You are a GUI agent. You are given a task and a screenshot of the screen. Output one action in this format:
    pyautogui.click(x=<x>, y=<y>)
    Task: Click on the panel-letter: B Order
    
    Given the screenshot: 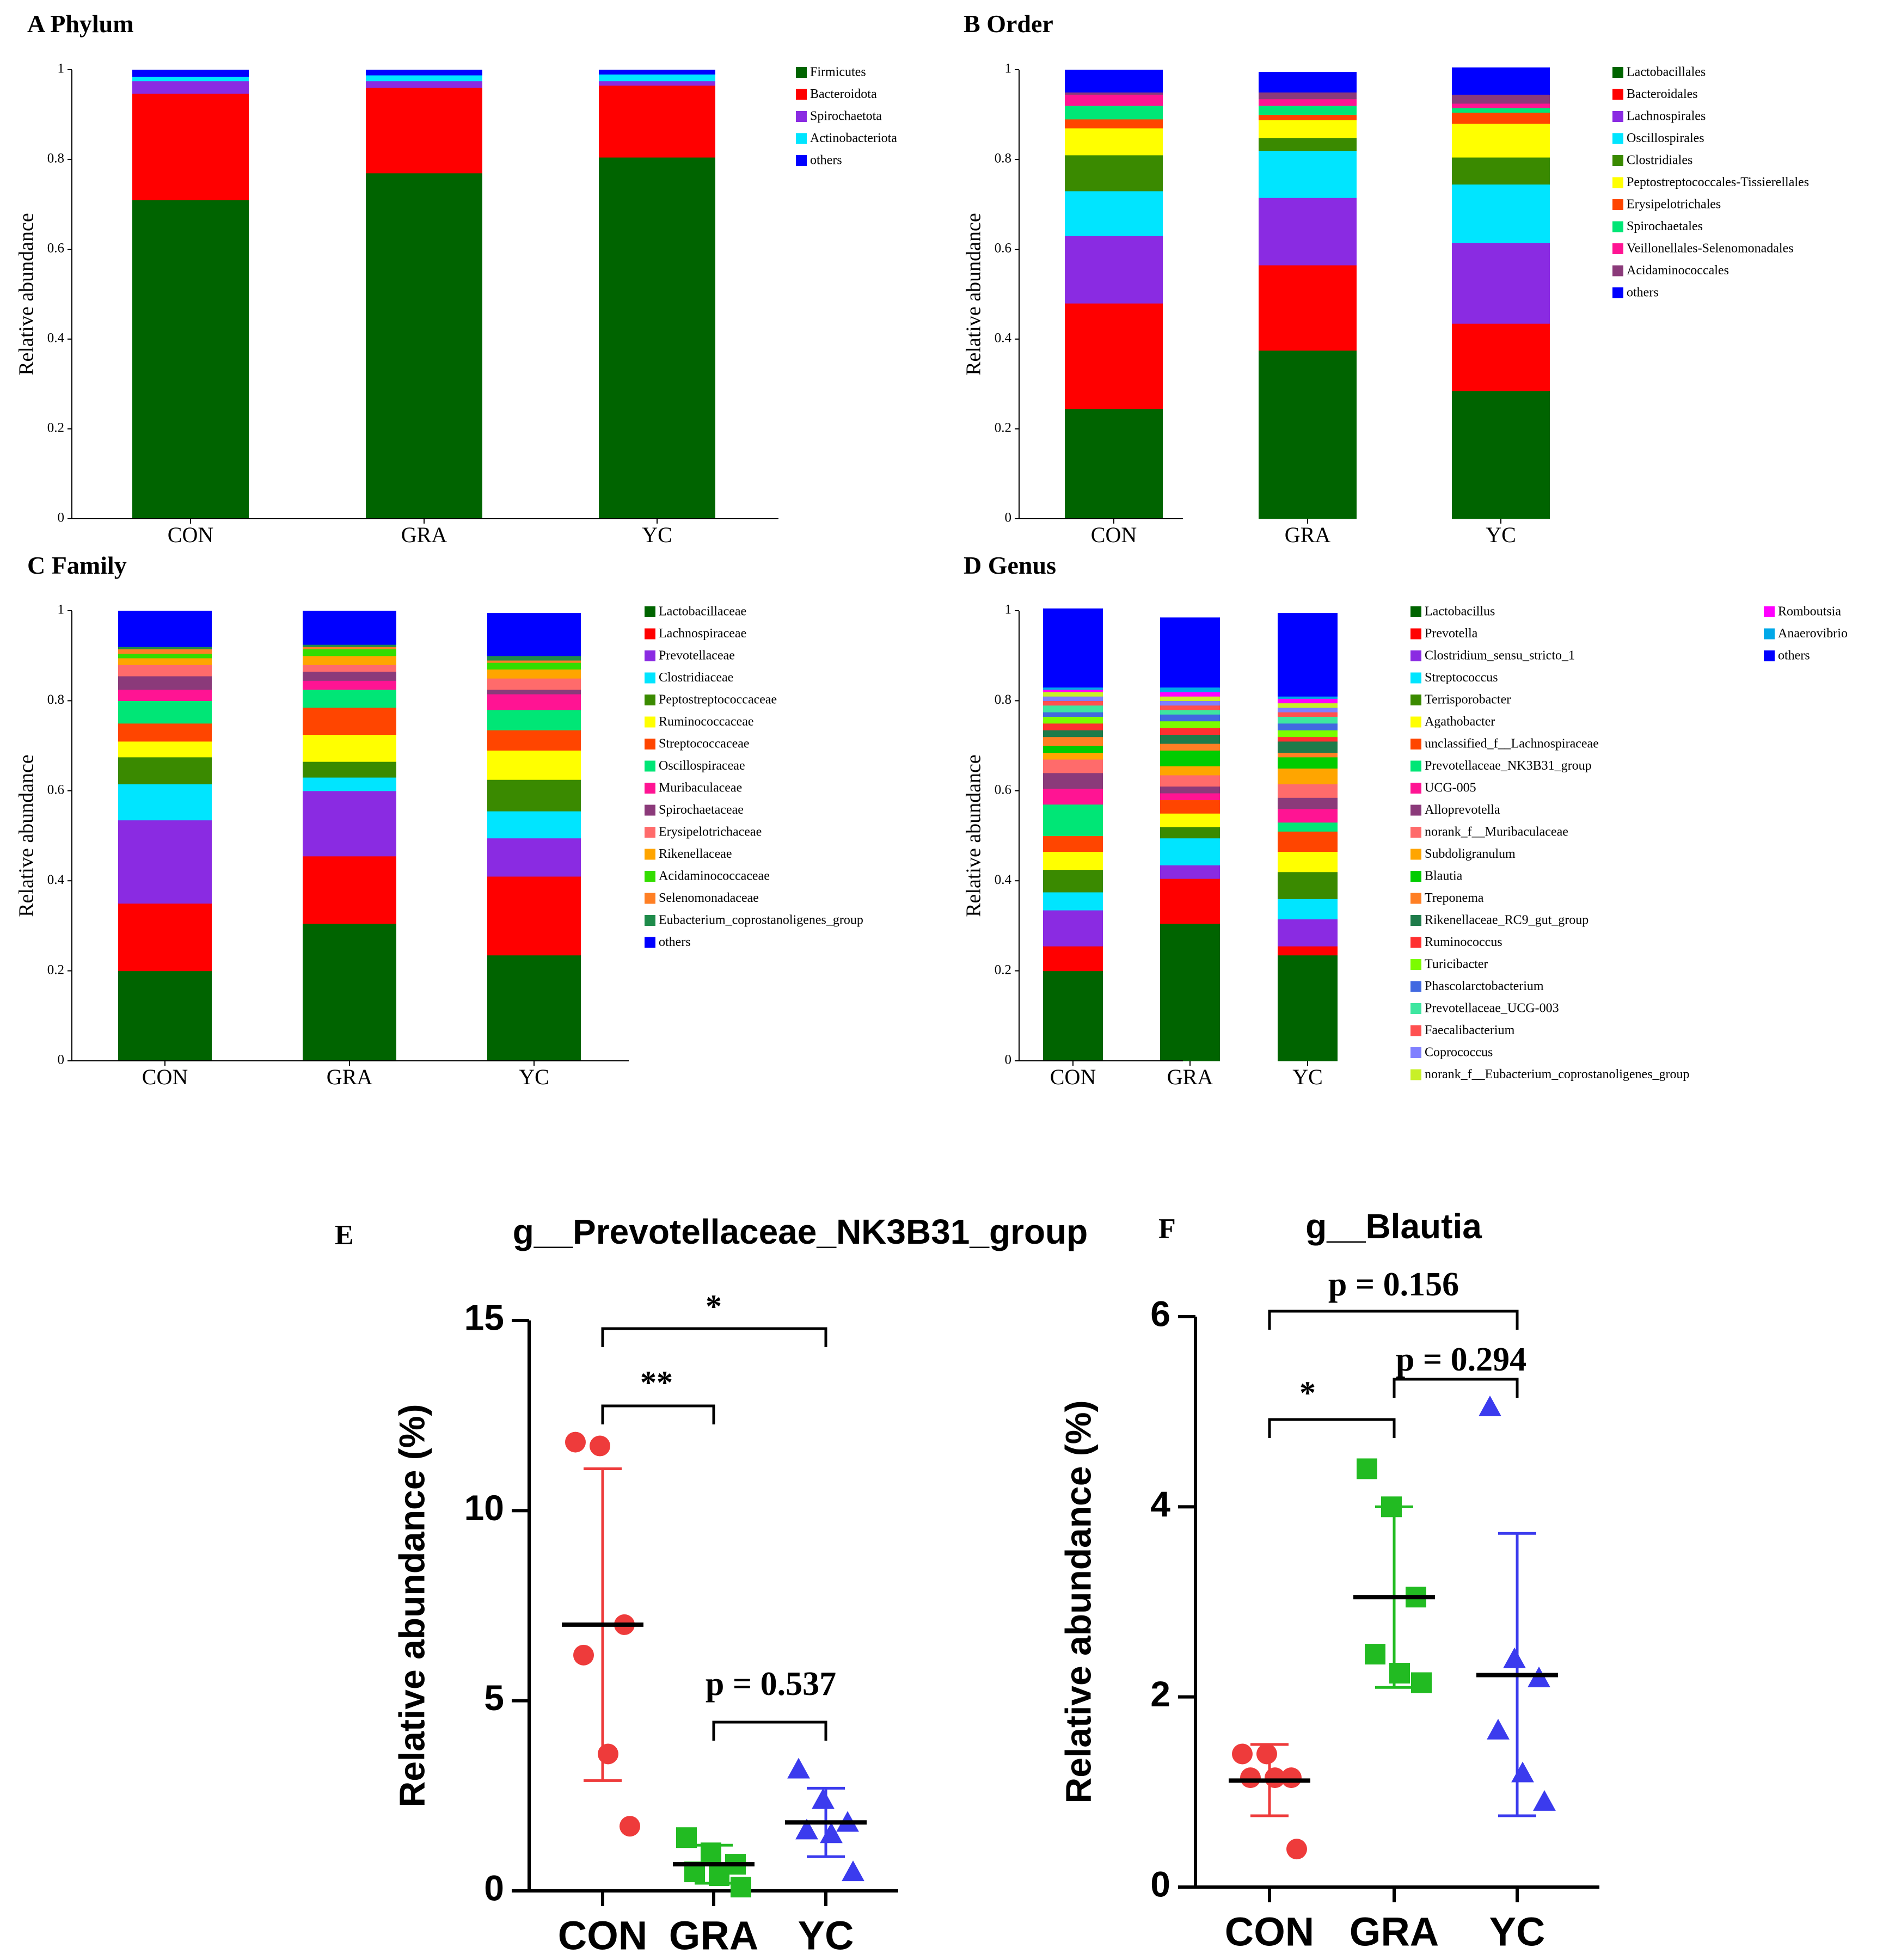 What is the action you would take?
    pyautogui.click(x=1008, y=24)
    